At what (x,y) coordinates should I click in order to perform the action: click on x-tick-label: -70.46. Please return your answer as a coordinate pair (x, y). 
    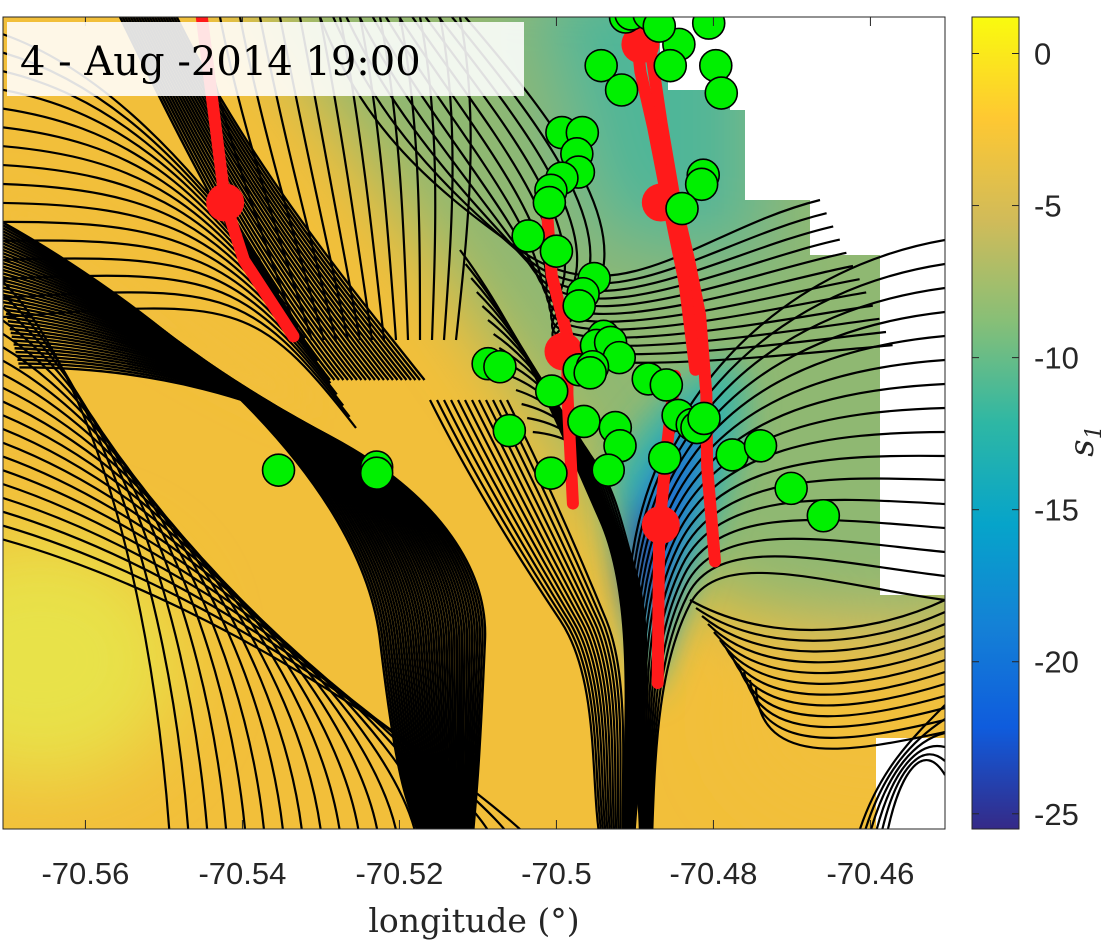
    Looking at the image, I should click on (870, 873).